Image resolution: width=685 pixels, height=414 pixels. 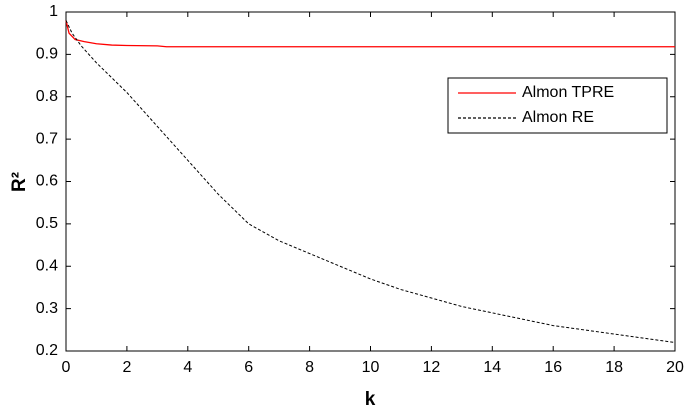 What do you see at coordinates (47, 308) in the screenshot?
I see `y-tick-label: 0.3` at bounding box center [47, 308].